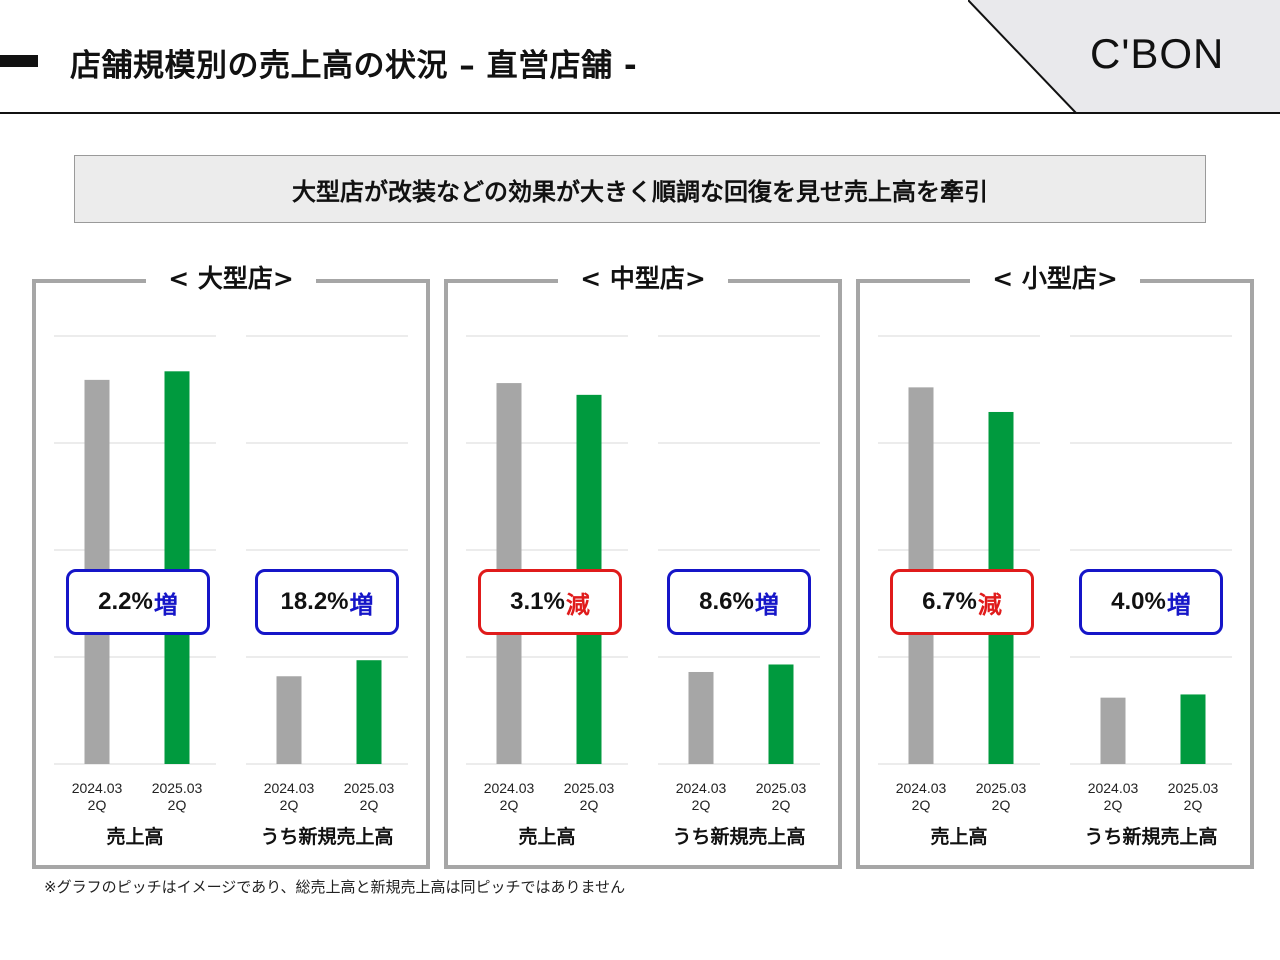 The width and height of the screenshot is (1280, 960). I want to click on change-badge-increase: 18.2% 増, so click(327, 602).